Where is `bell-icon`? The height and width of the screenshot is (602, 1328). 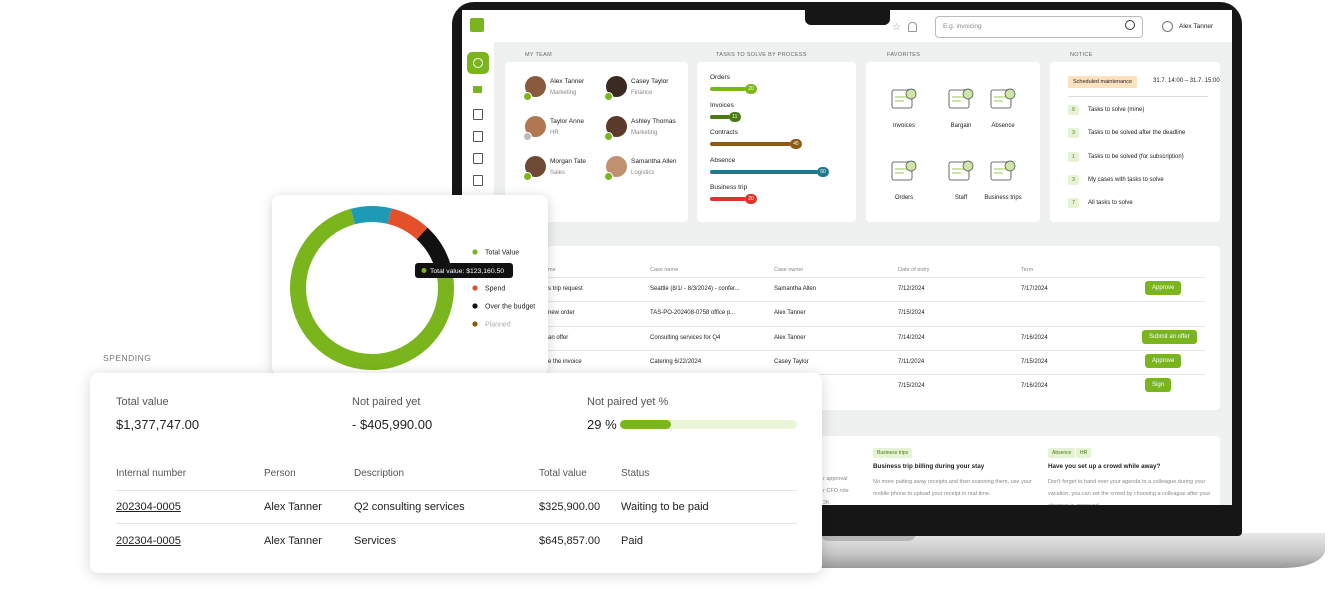
bell-icon is located at coordinates (912, 27).